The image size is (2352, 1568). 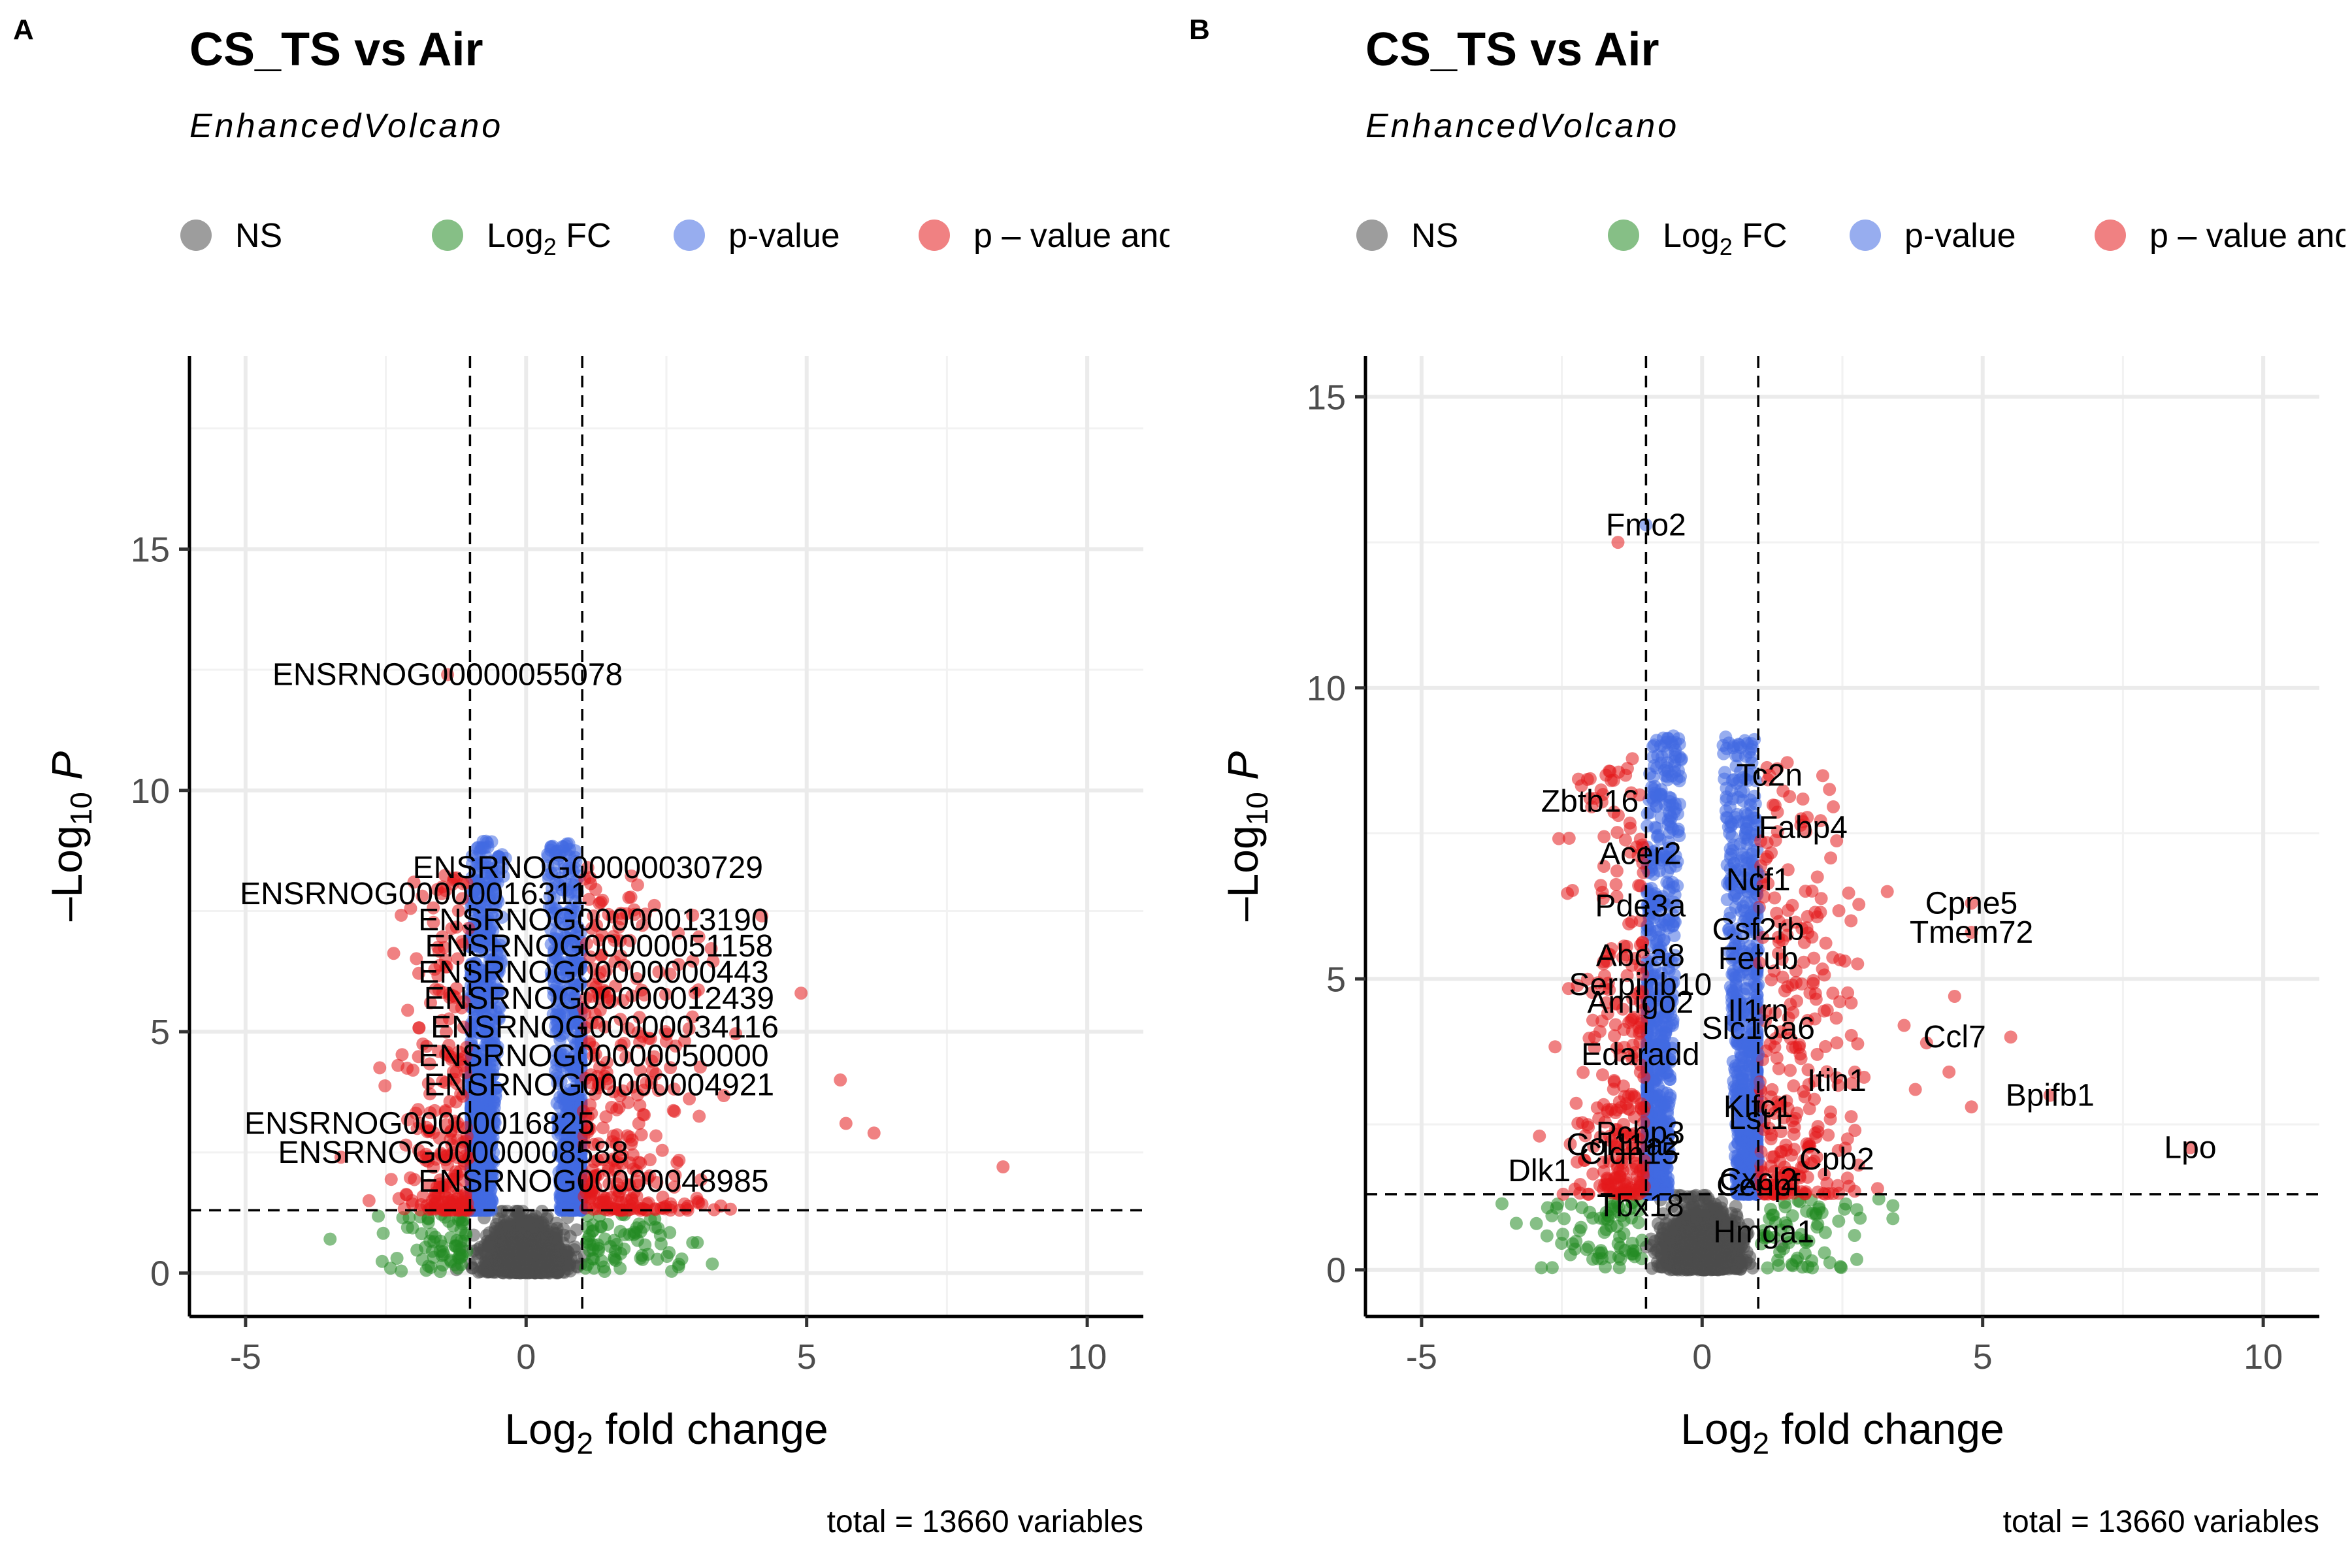 What do you see at coordinates (258, 236) in the screenshot?
I see `legend-label-ns: NS` at bounding box center [258, 236].